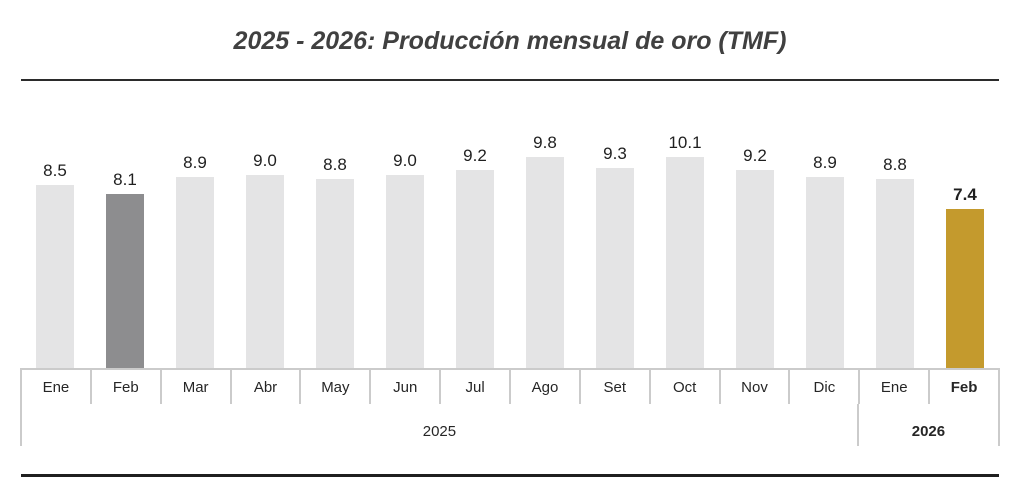 Image resolution: width=1020 pixels, height=497 pixels. What do you see at coordinates (545, 143) in the screenshot?
I see `bar-value-label: 9.8` at bounding box center [545, 143].